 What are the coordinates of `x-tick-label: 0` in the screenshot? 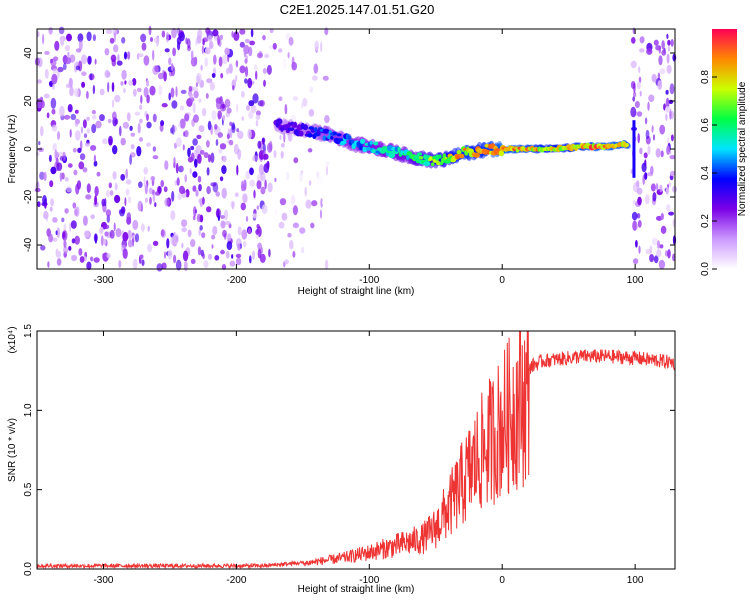 It's located at (502, 280).